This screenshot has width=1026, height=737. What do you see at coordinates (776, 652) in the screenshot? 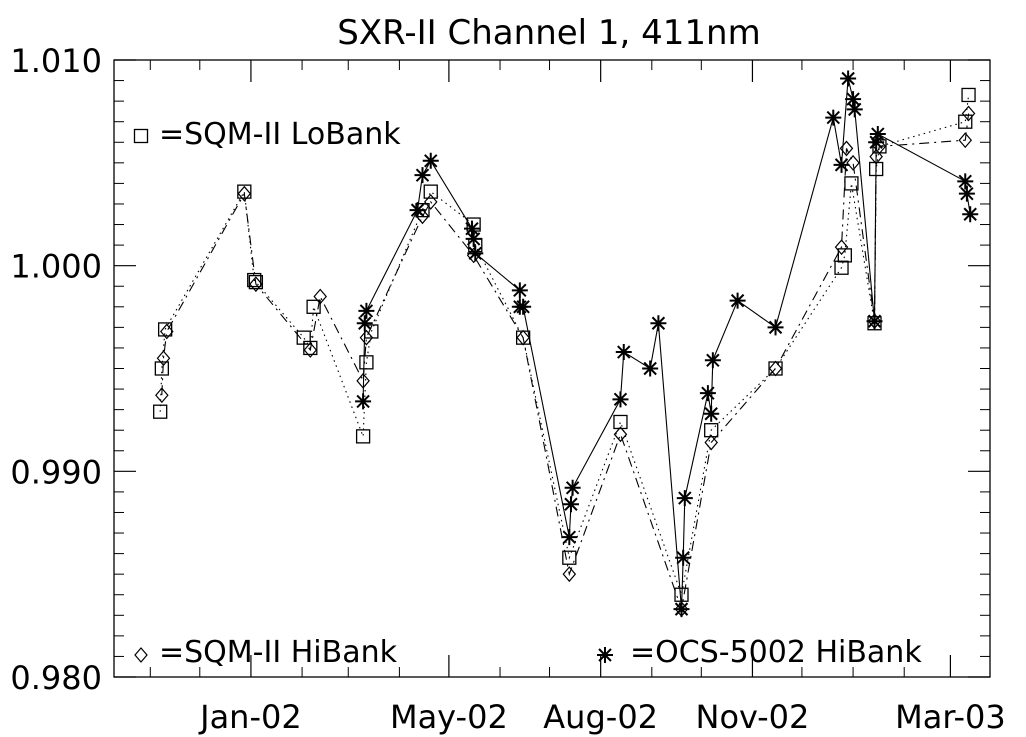
I see `legend-label-asterisk: =OCS-5002 HiBank` at bounding box center [776, 652].